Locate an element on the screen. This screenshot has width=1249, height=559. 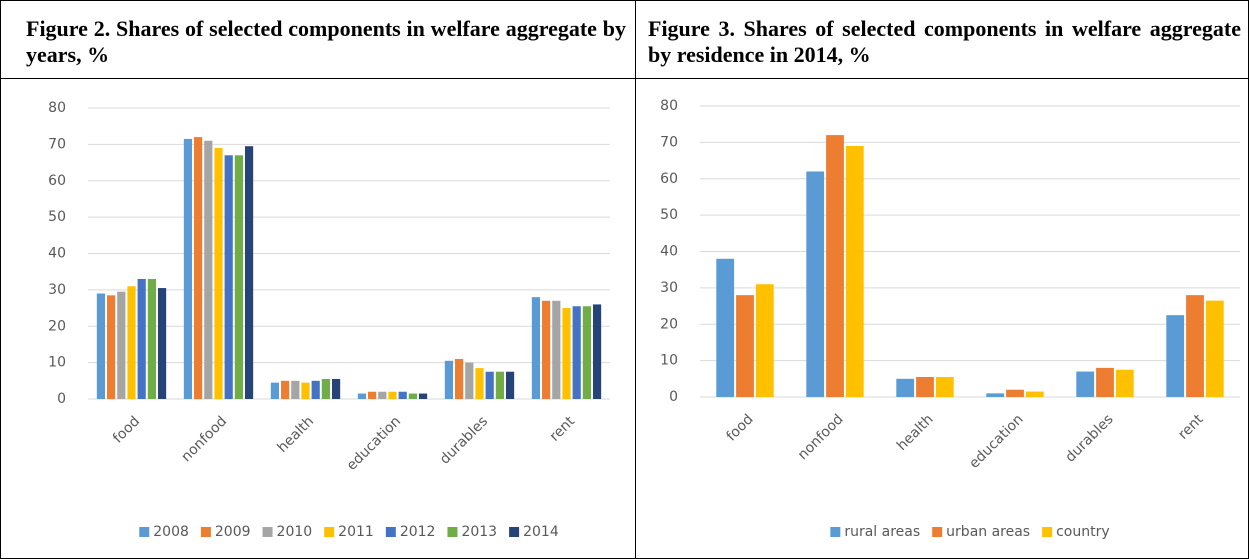
legend-label: 2009 is located at coordinates (233, 532).